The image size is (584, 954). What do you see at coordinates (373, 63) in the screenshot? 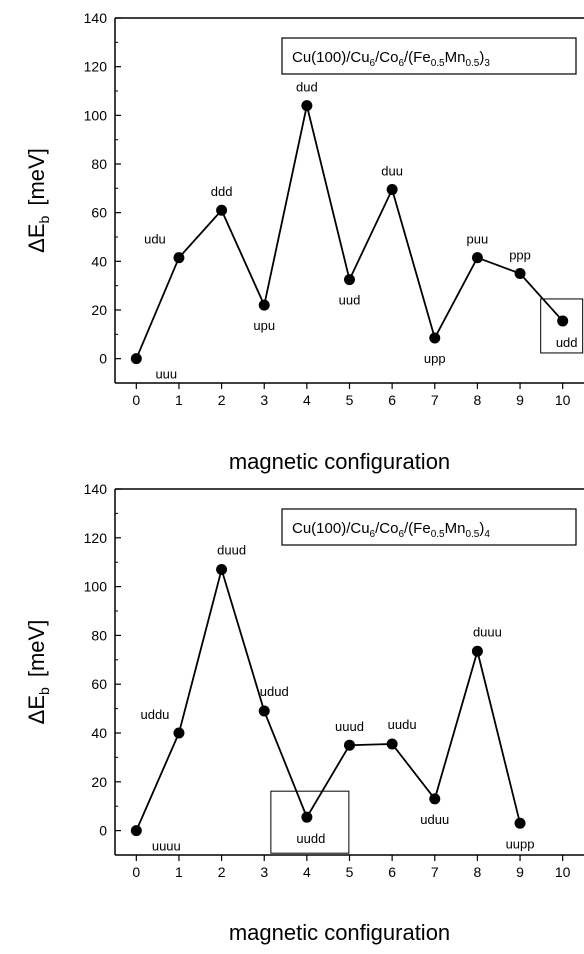
I see `top-legend-subscript: 6` at bounding box center [373, 63].